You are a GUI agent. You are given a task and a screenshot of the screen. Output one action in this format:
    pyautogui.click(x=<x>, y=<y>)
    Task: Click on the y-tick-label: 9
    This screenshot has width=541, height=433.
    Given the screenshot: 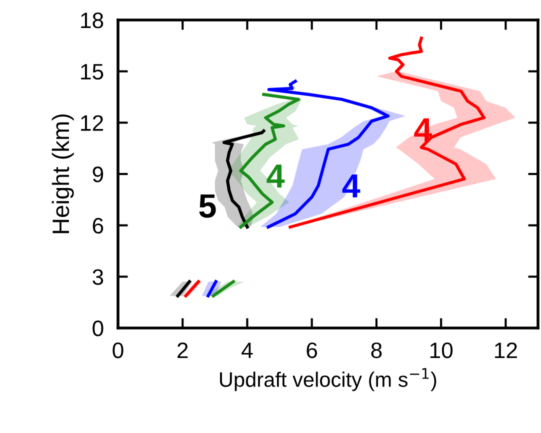 What is the action you would take?
    pyautogui.click(x=98, y=174)
    